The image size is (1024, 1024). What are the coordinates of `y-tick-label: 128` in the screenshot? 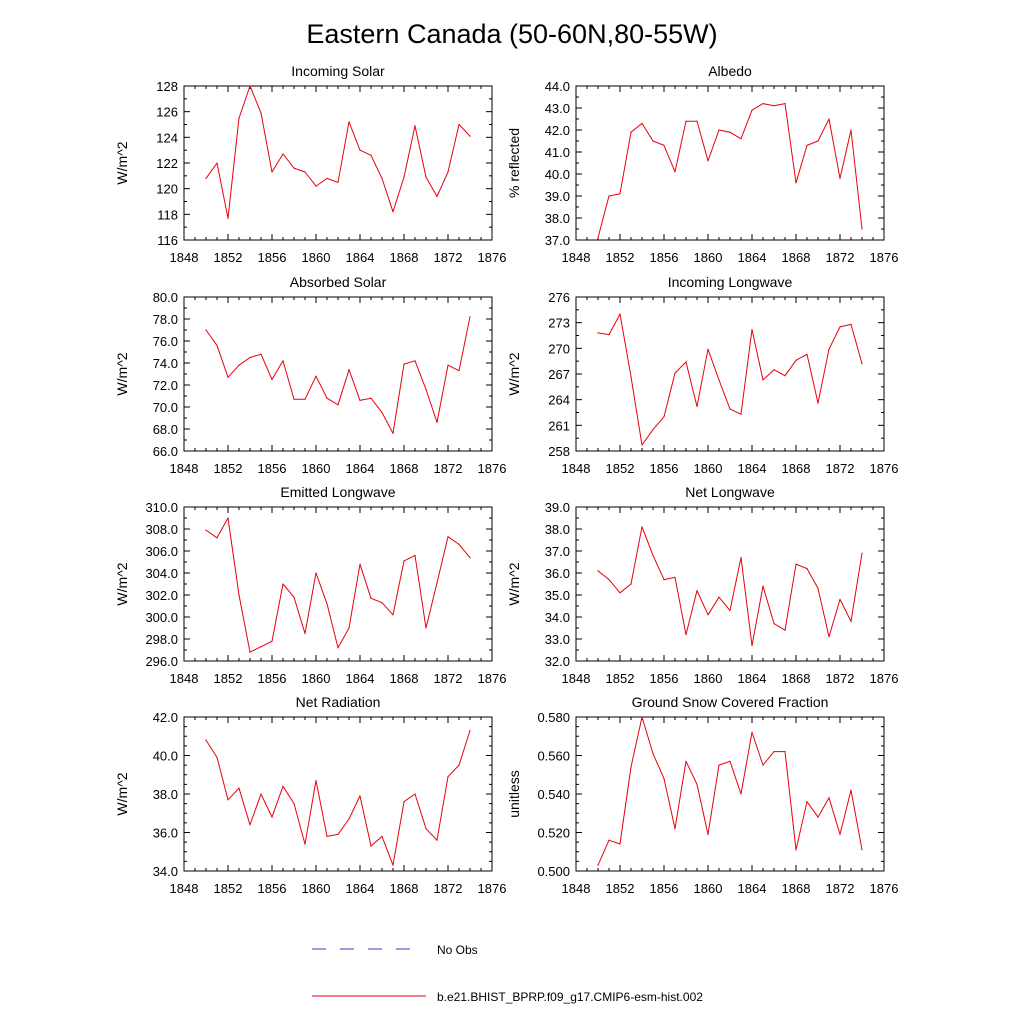 It's located at (167, 86).